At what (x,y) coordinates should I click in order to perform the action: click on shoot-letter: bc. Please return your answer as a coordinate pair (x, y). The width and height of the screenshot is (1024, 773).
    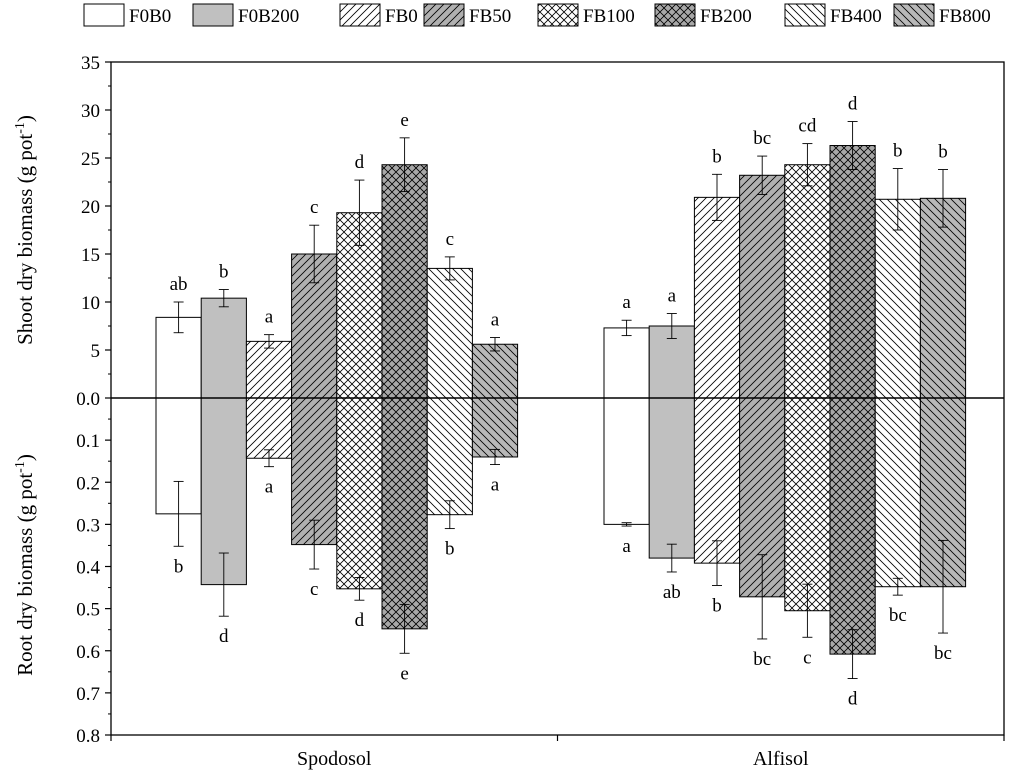
    Looking at the image, I should click on (762, 138).